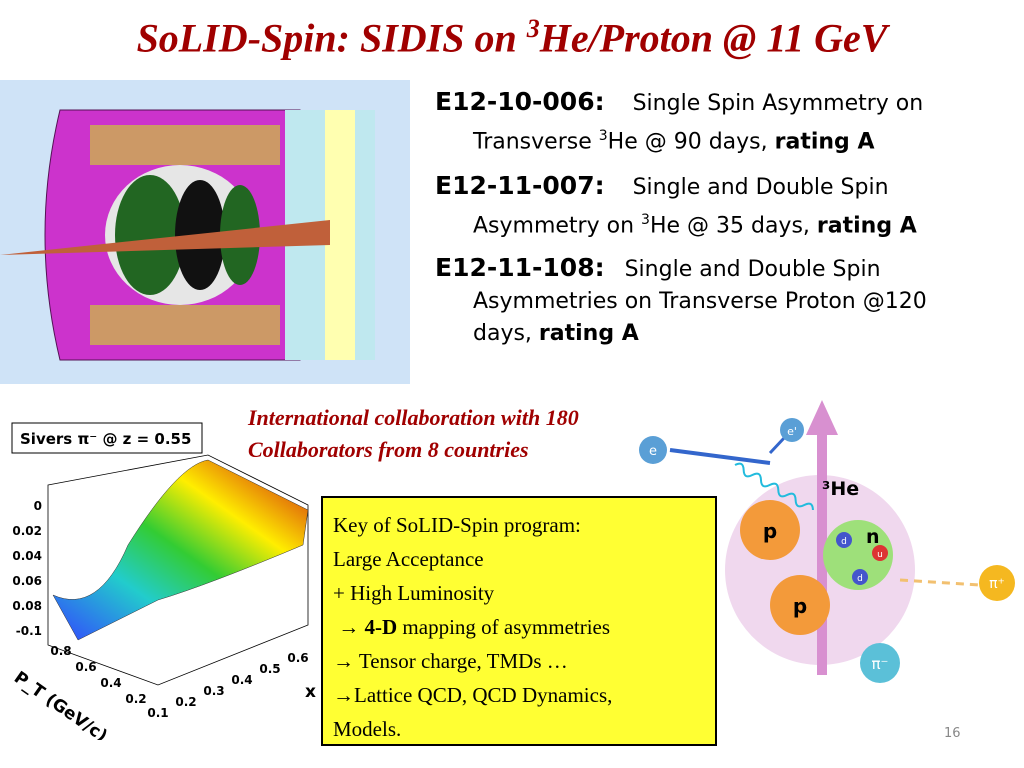 Image resolution: width=1024 pixels, height=768 pixels. I want to click on x-tick-label: 0.2, so click(185, 702).